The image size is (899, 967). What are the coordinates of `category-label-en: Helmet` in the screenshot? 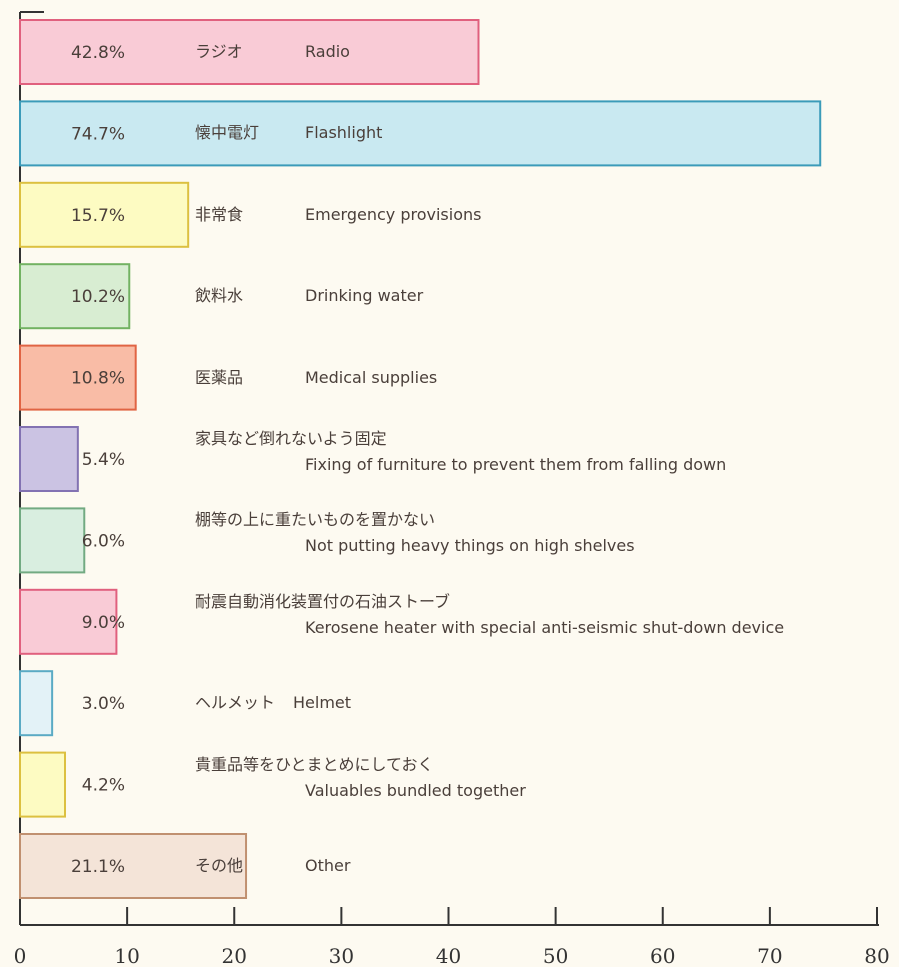 It's located at (322, 703).